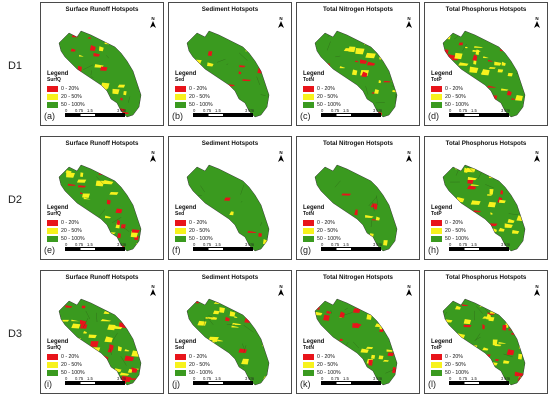  What do you see at coordinates (73, 105) in the screenshot?
I see `legend-item-label: 50 - 100%` at bounding box center [73, 105].